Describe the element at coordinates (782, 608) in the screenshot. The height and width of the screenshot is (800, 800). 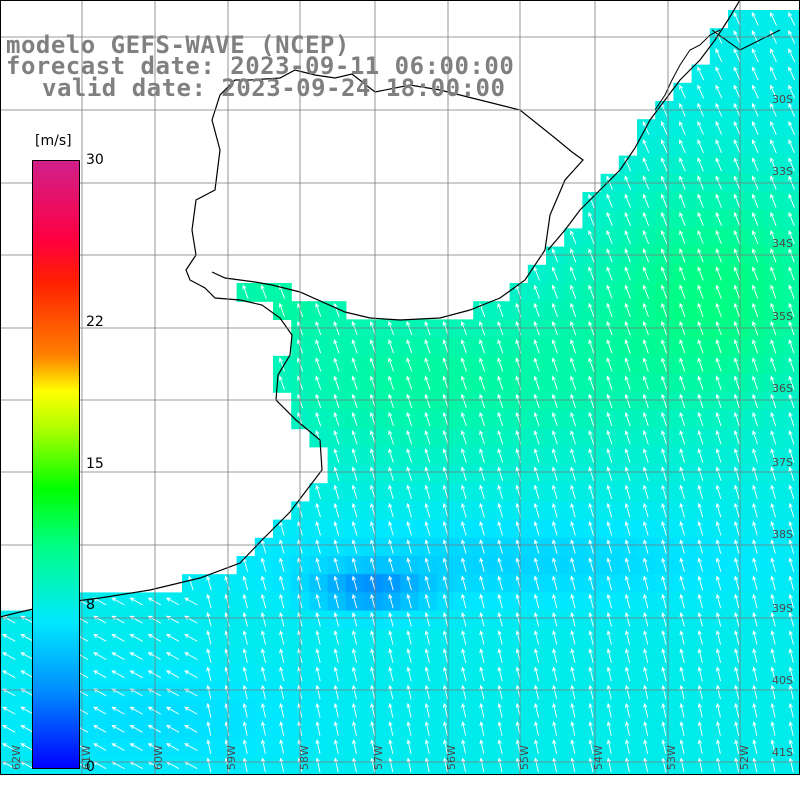
I see `lat-label: 39S` at that location.